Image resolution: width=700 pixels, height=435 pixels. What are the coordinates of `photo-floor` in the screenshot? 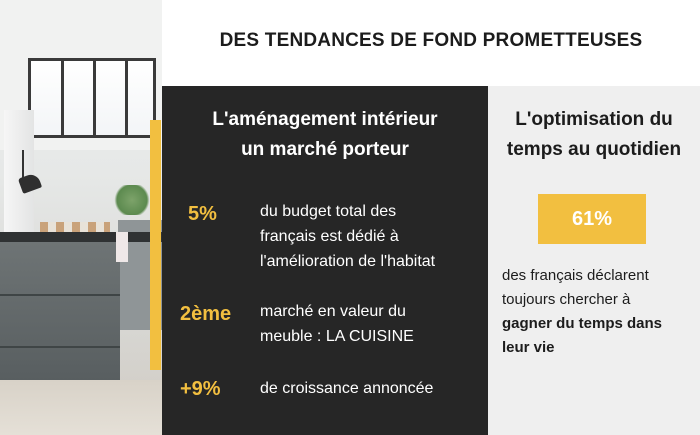 It's located at (81, 407).